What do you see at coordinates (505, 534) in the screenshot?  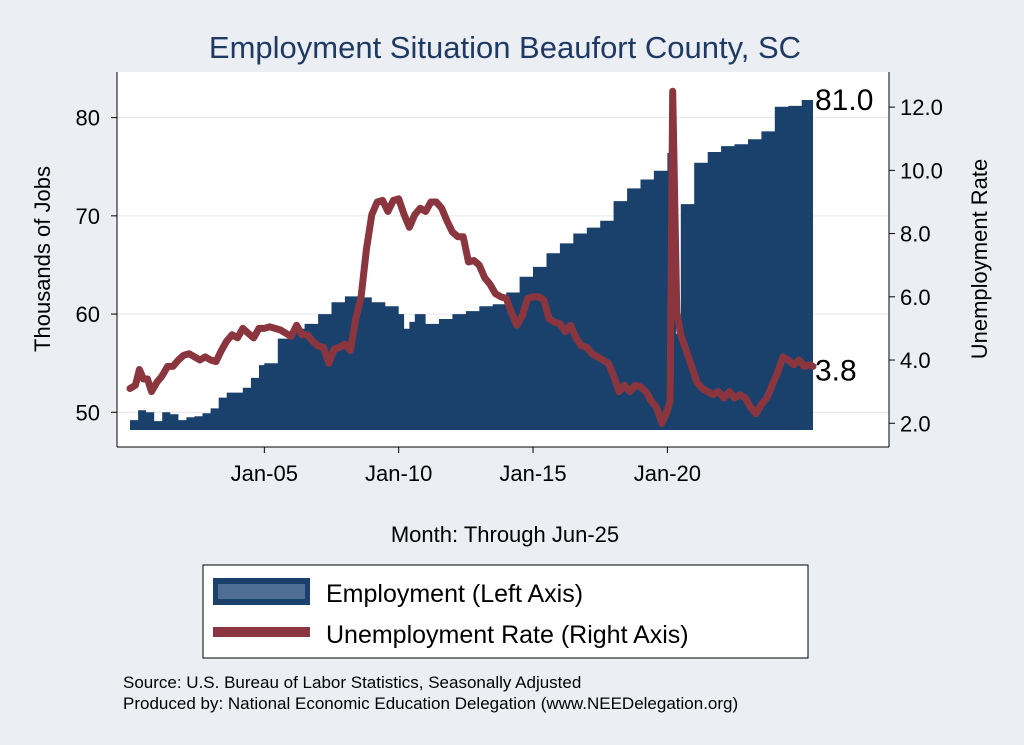 I see `x-axis-title: Month: Through Jun-25` at bounding box center [505, 534].